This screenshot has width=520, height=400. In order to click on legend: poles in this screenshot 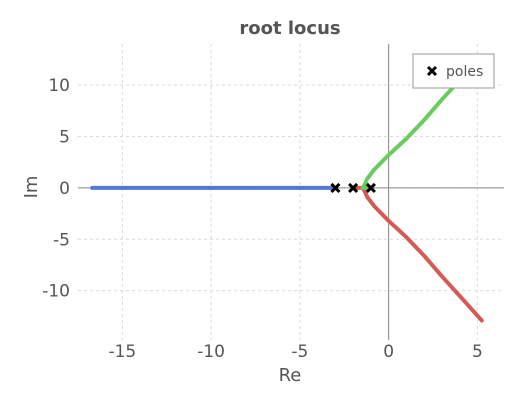, I will do `click(453, 71)`.